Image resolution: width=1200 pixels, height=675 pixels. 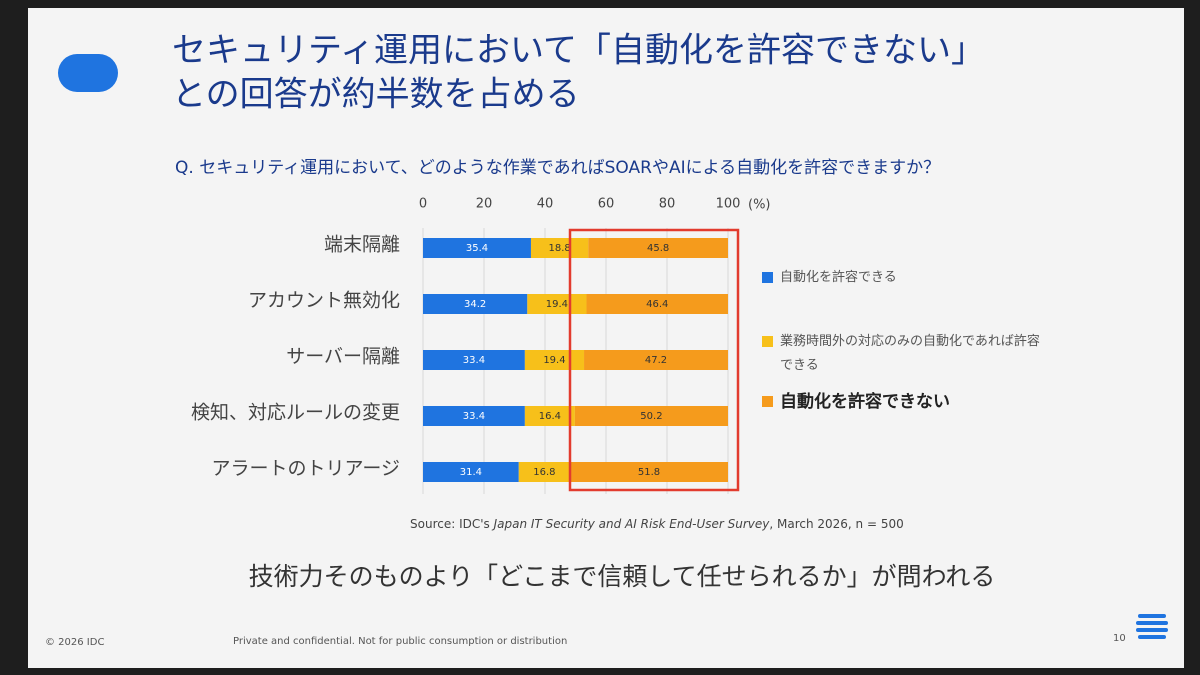 What do you see at coordinates (836, 524) in the screenshot?
I see `source-suffix: , March 2026, n = 500` at bounding box center [836, 524].